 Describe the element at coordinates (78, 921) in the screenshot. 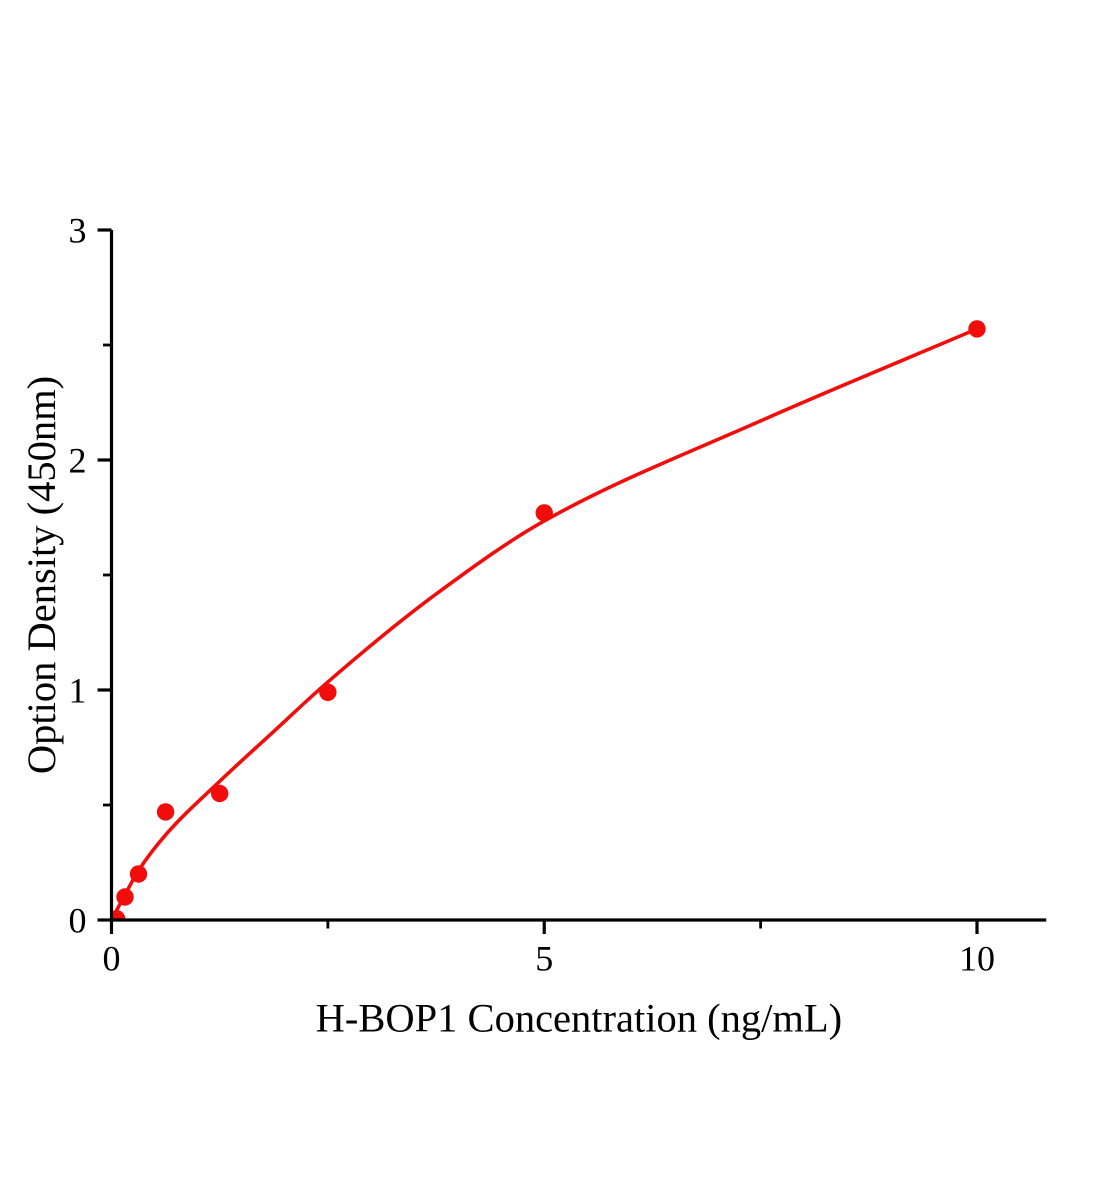

I see `y-tick-label-0: 0` at that location.